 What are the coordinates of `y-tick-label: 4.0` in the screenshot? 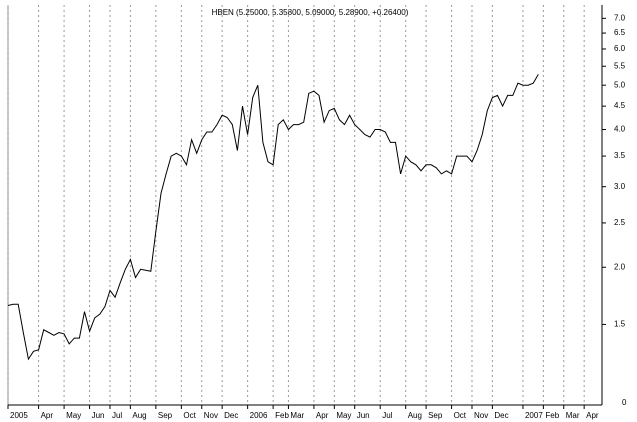 It's located at (620, 129).